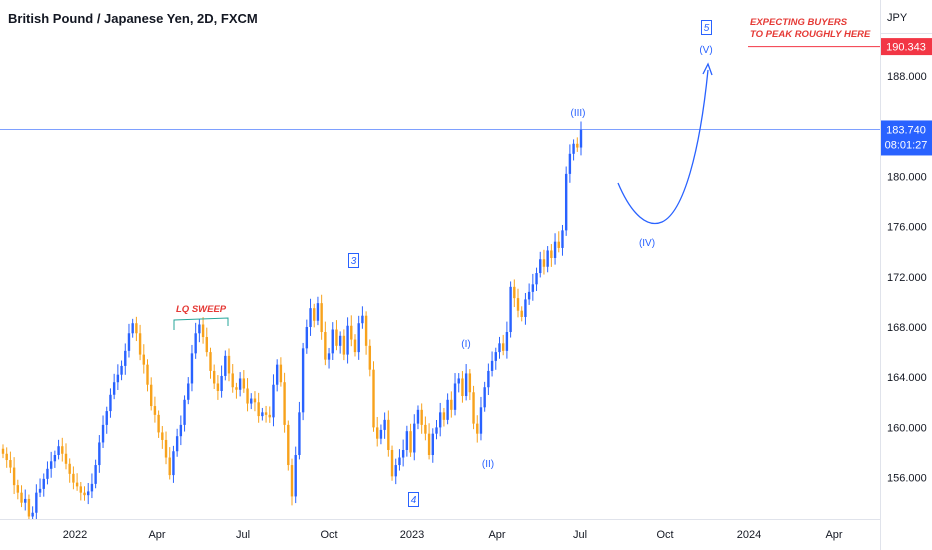  Describe the element at coordinates (412, 535) in the screenshot. I see `x-tick-label: 2023` at that location.